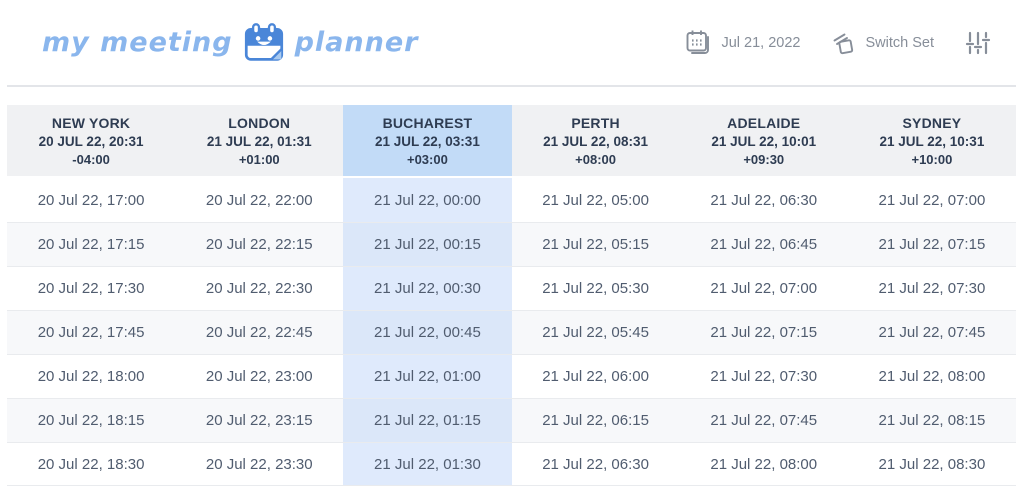 This screenshot has width=1023, height=490. Describe the element at coordinates (595, 420) in the screenshot. I see `time-cell: 21 Jul 22, 06:15` at that location.